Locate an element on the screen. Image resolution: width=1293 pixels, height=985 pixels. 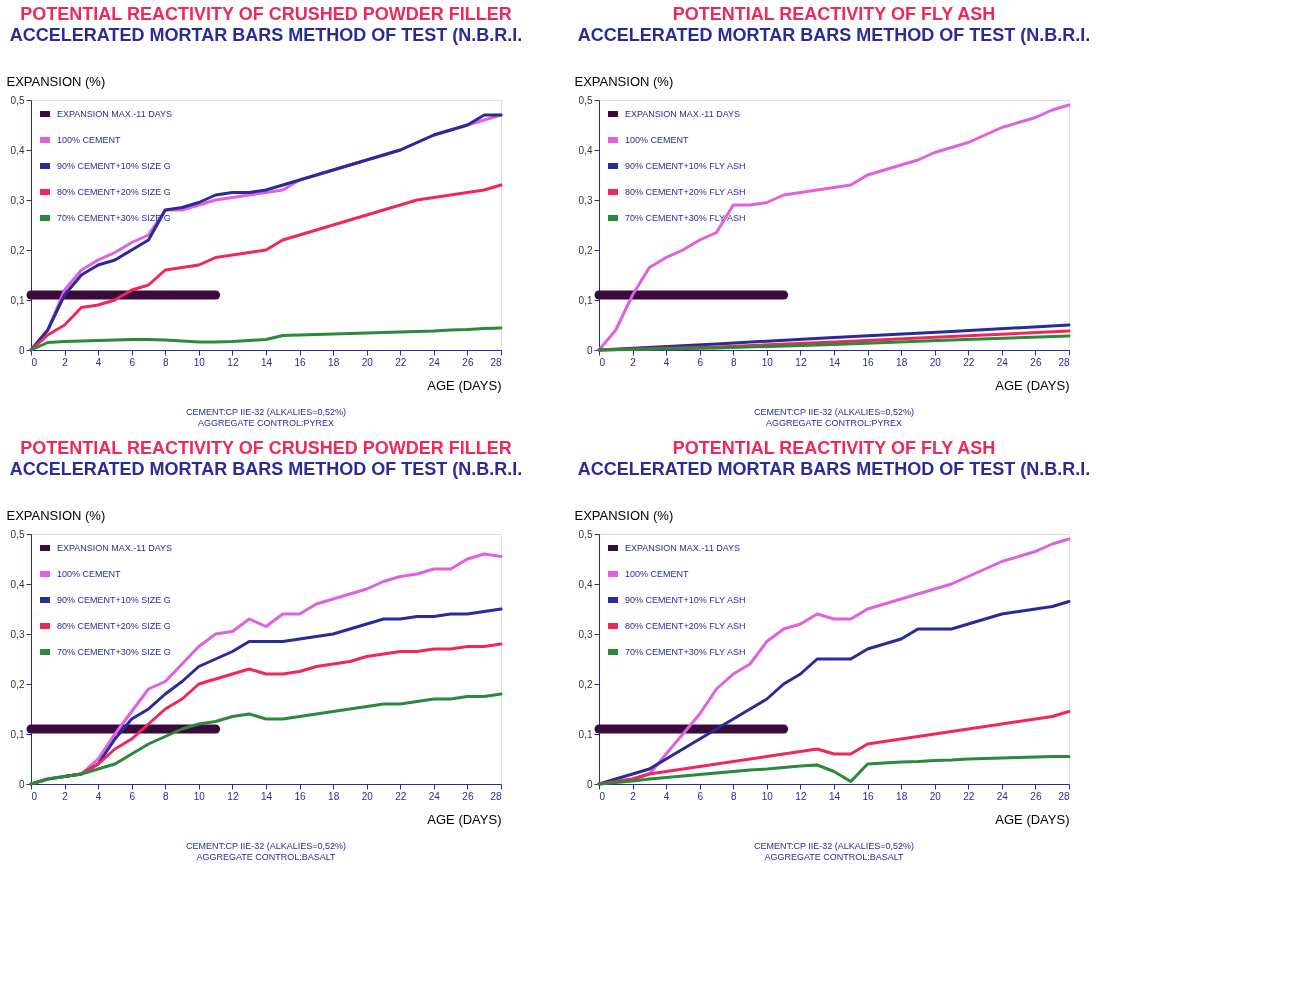
x-tick-label: 22 is located at coordinates (969, 362).